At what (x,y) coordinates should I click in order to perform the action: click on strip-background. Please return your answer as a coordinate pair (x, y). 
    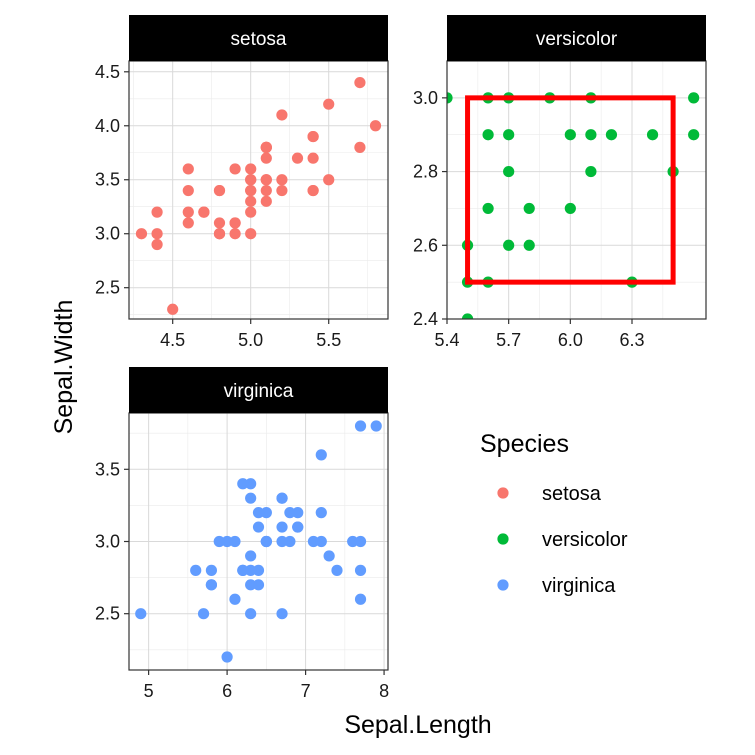
    Looking at the image, I should click on (576, 38).